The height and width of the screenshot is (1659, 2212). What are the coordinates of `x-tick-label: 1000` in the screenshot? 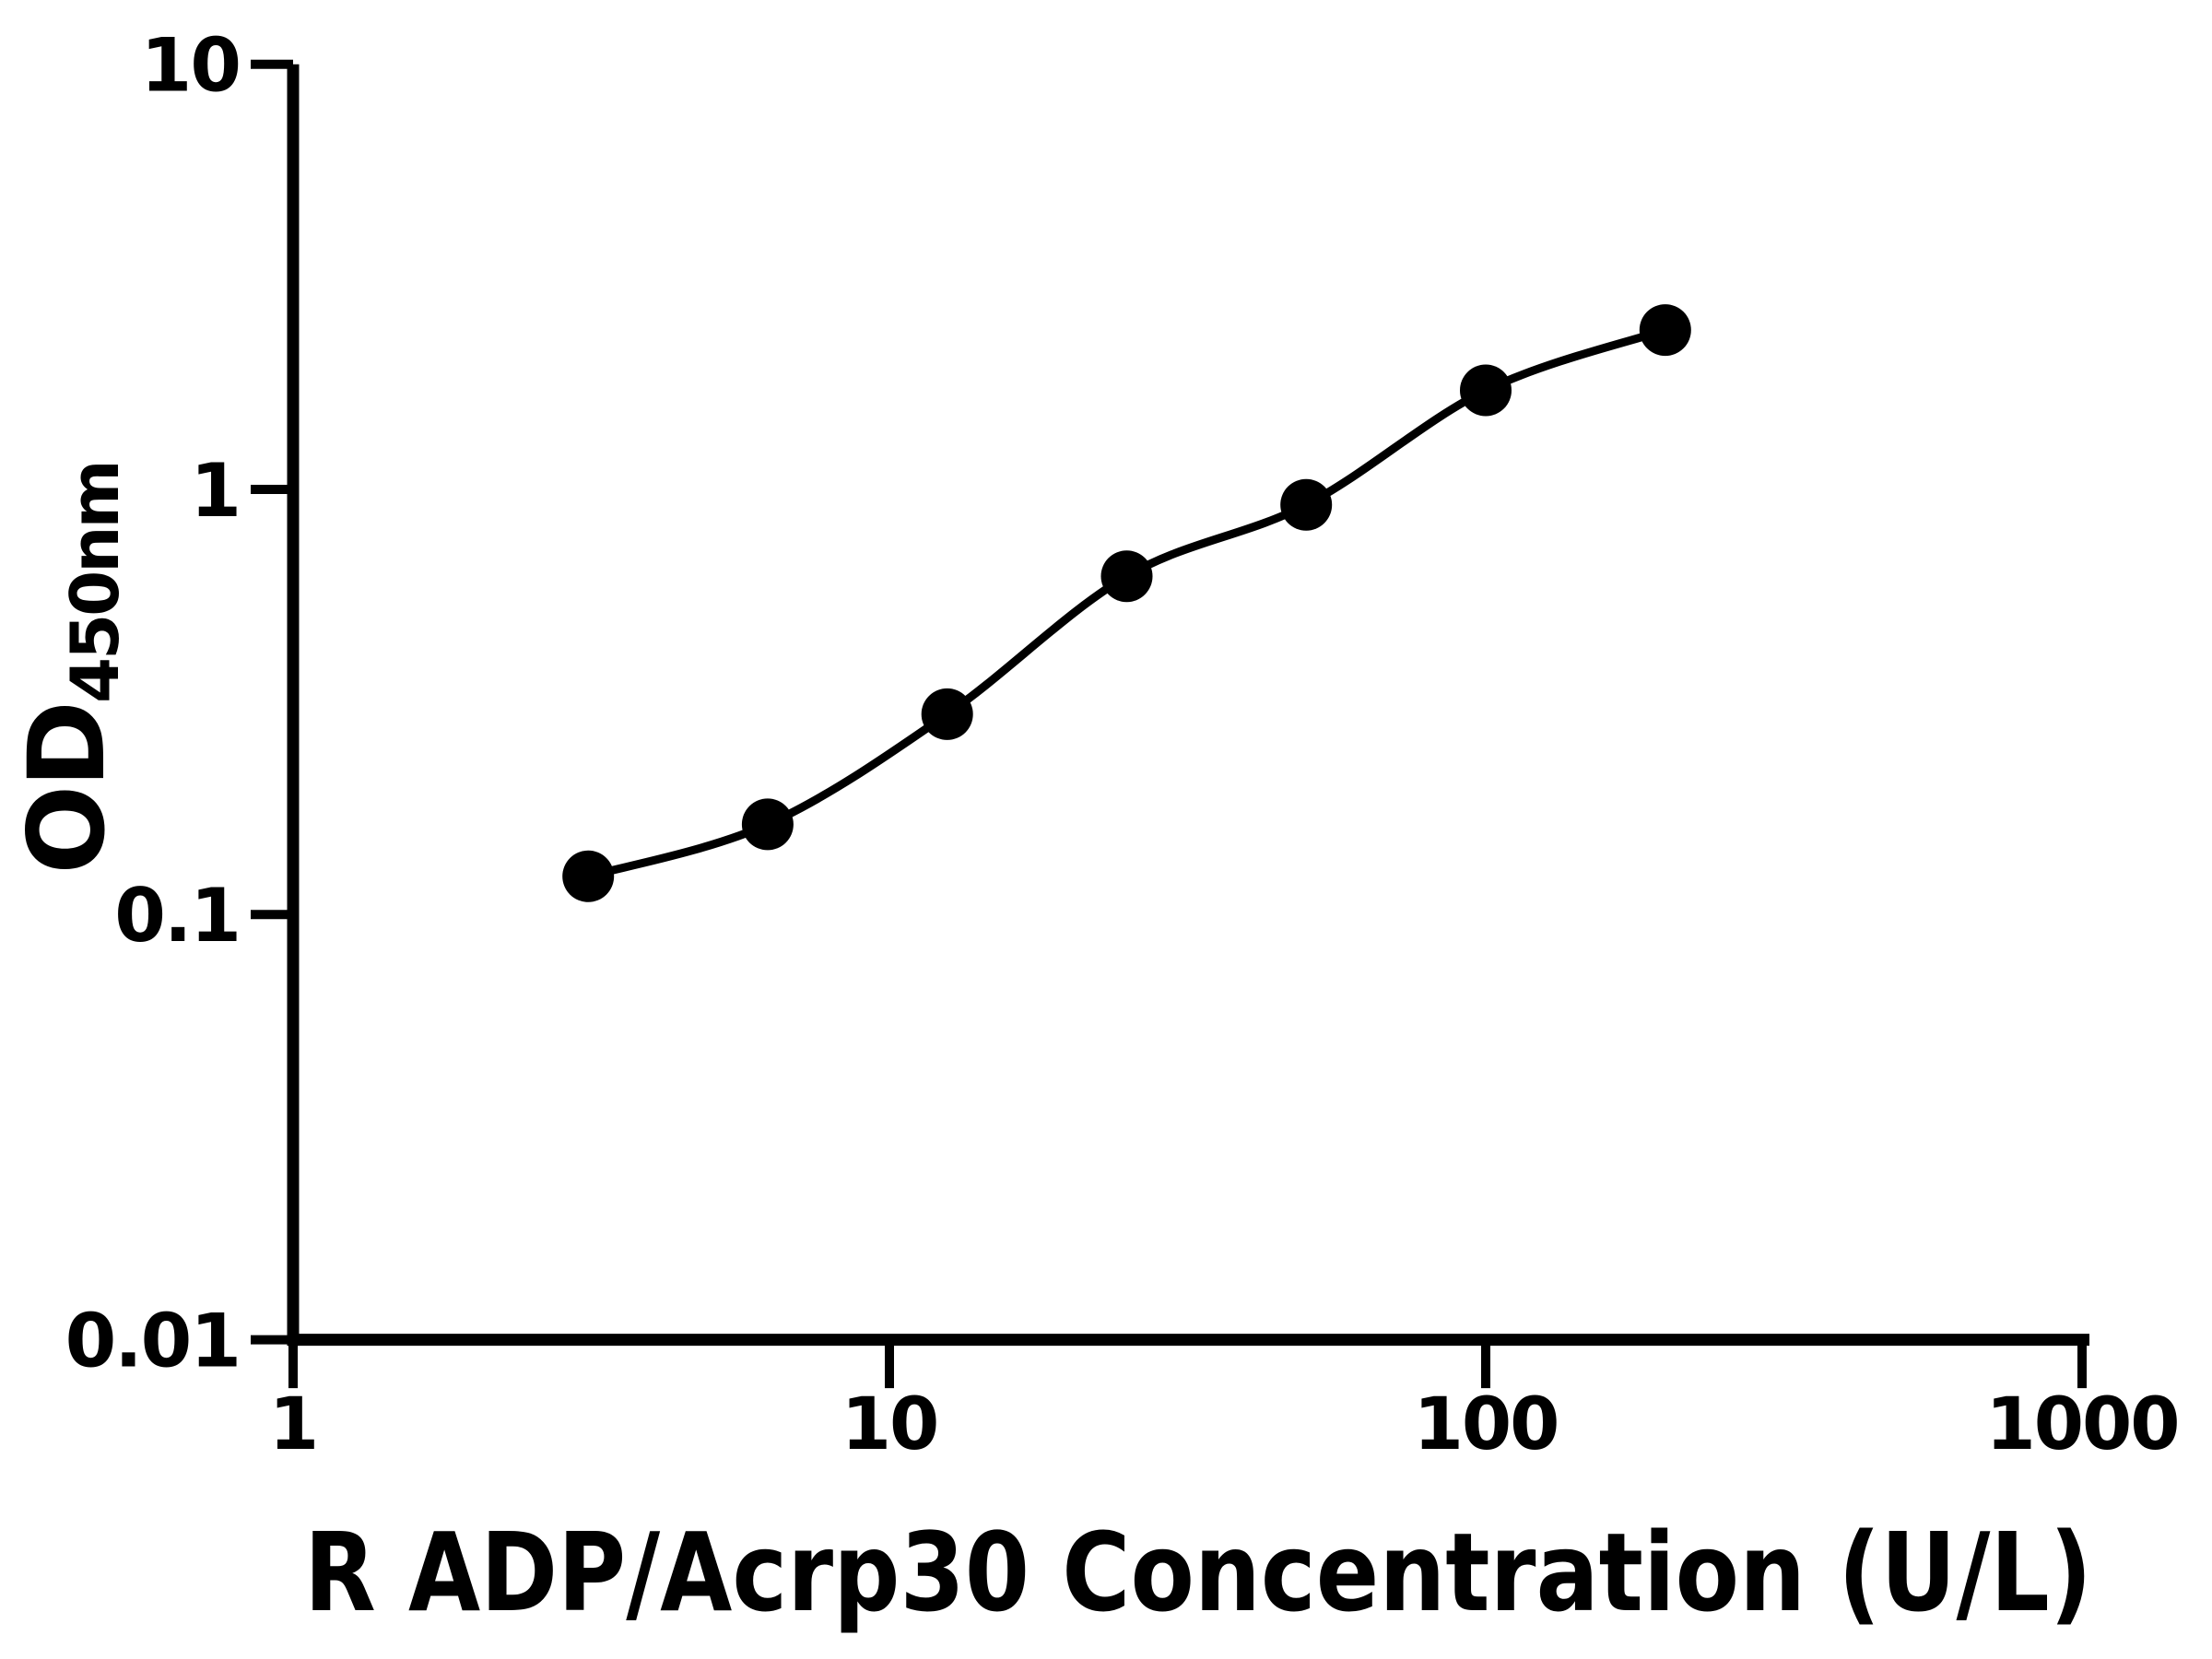 It's located at (2081, 1424).